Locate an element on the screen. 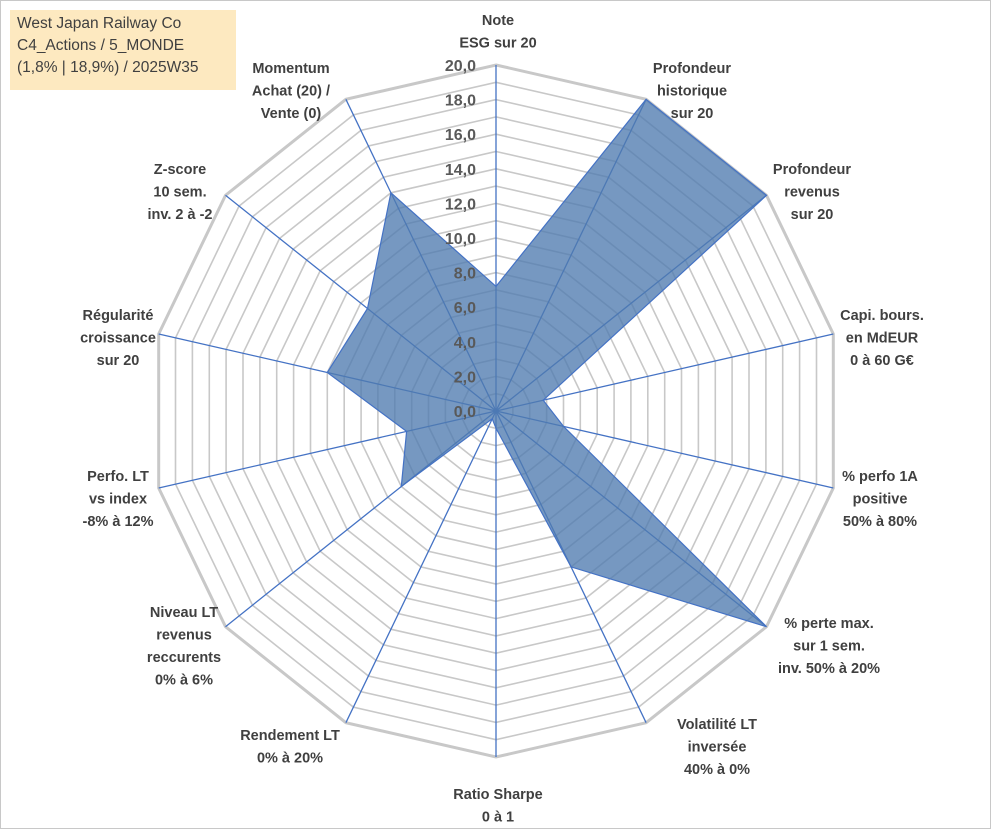 The height and width of the screenshot is (829, 991). axis-label-line: sur 1 sem. is located at coordinates (829, 647).